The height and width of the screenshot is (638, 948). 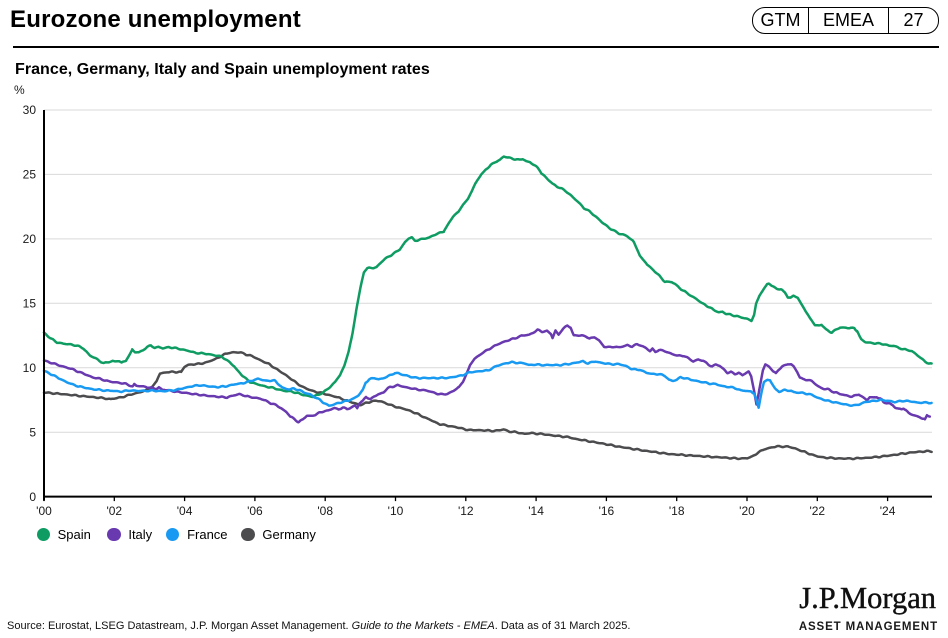 What do you see at coordinates (817, 511) in the screenshot?
I see `svg-text: '22` at bounding box center [817, 511].